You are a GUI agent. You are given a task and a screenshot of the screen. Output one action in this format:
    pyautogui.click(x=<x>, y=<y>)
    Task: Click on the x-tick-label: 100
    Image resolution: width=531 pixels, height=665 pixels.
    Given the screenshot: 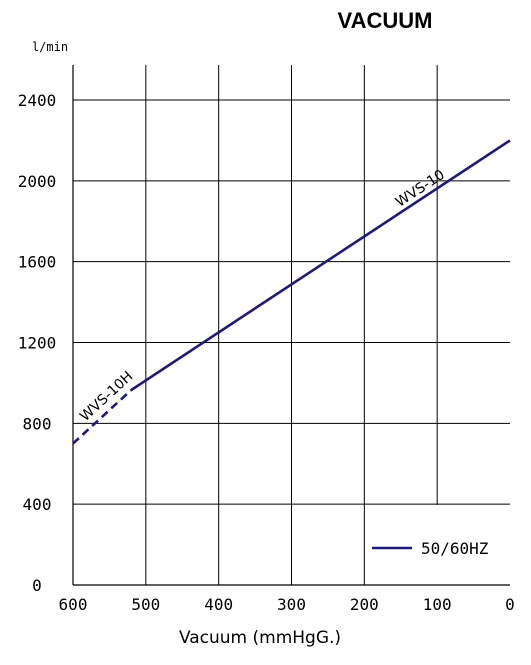 What is the action you would take?
    pyautogui.click(x=437, y=604)
    